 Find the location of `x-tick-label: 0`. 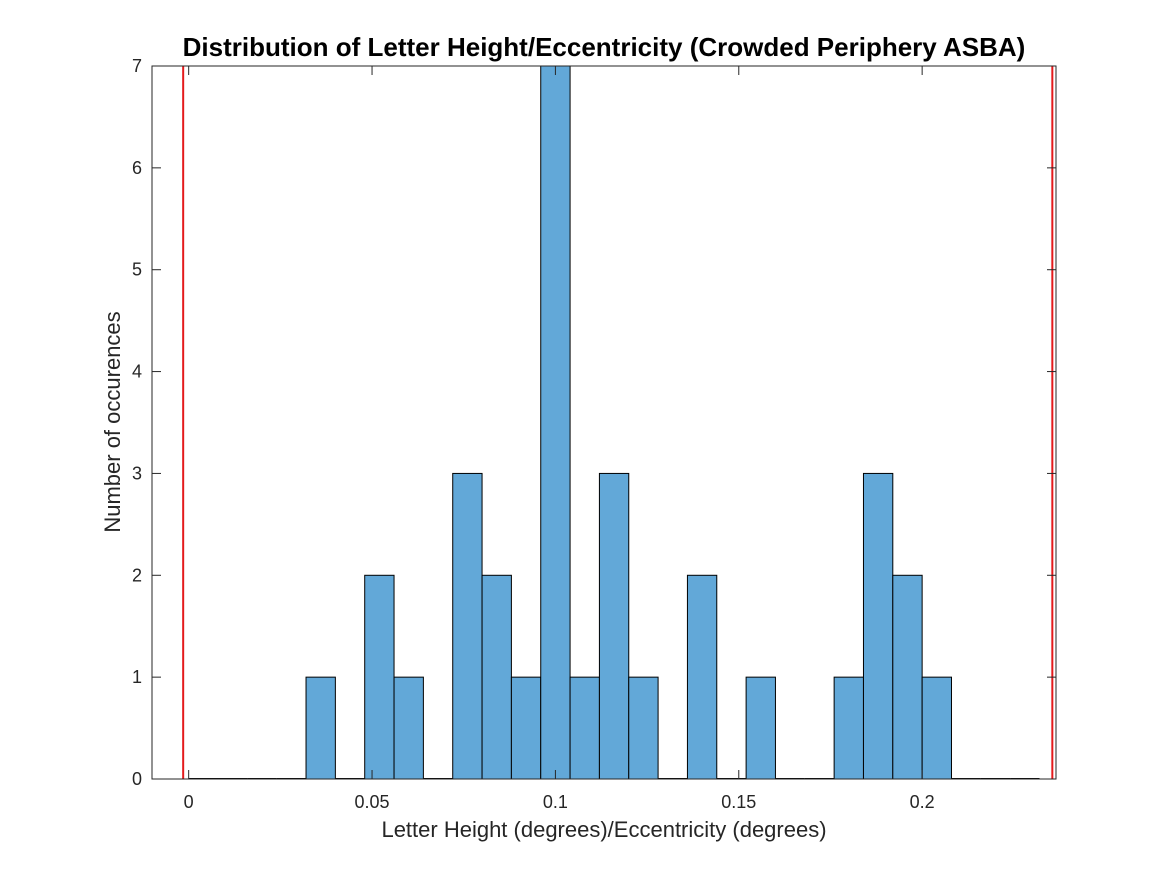

x-tick-label: 0 is located at coordinates (189, 802).